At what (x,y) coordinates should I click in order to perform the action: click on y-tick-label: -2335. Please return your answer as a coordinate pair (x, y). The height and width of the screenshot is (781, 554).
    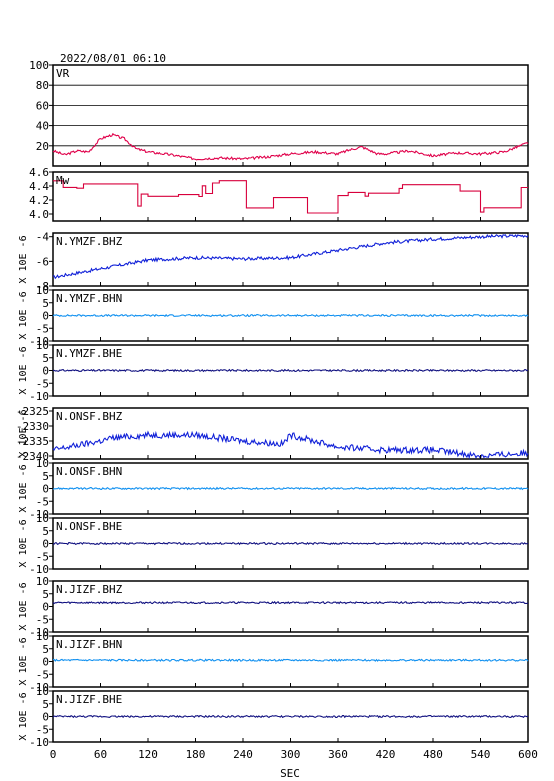
    Looking at the image, I should click on (32, 441).